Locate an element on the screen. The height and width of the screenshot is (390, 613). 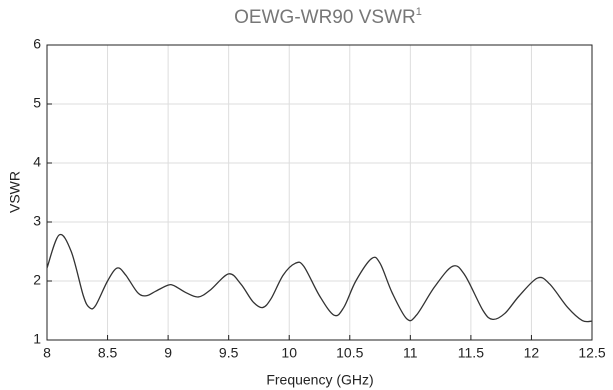
y-tick-label: 3 is located at coordinates (37, 221).